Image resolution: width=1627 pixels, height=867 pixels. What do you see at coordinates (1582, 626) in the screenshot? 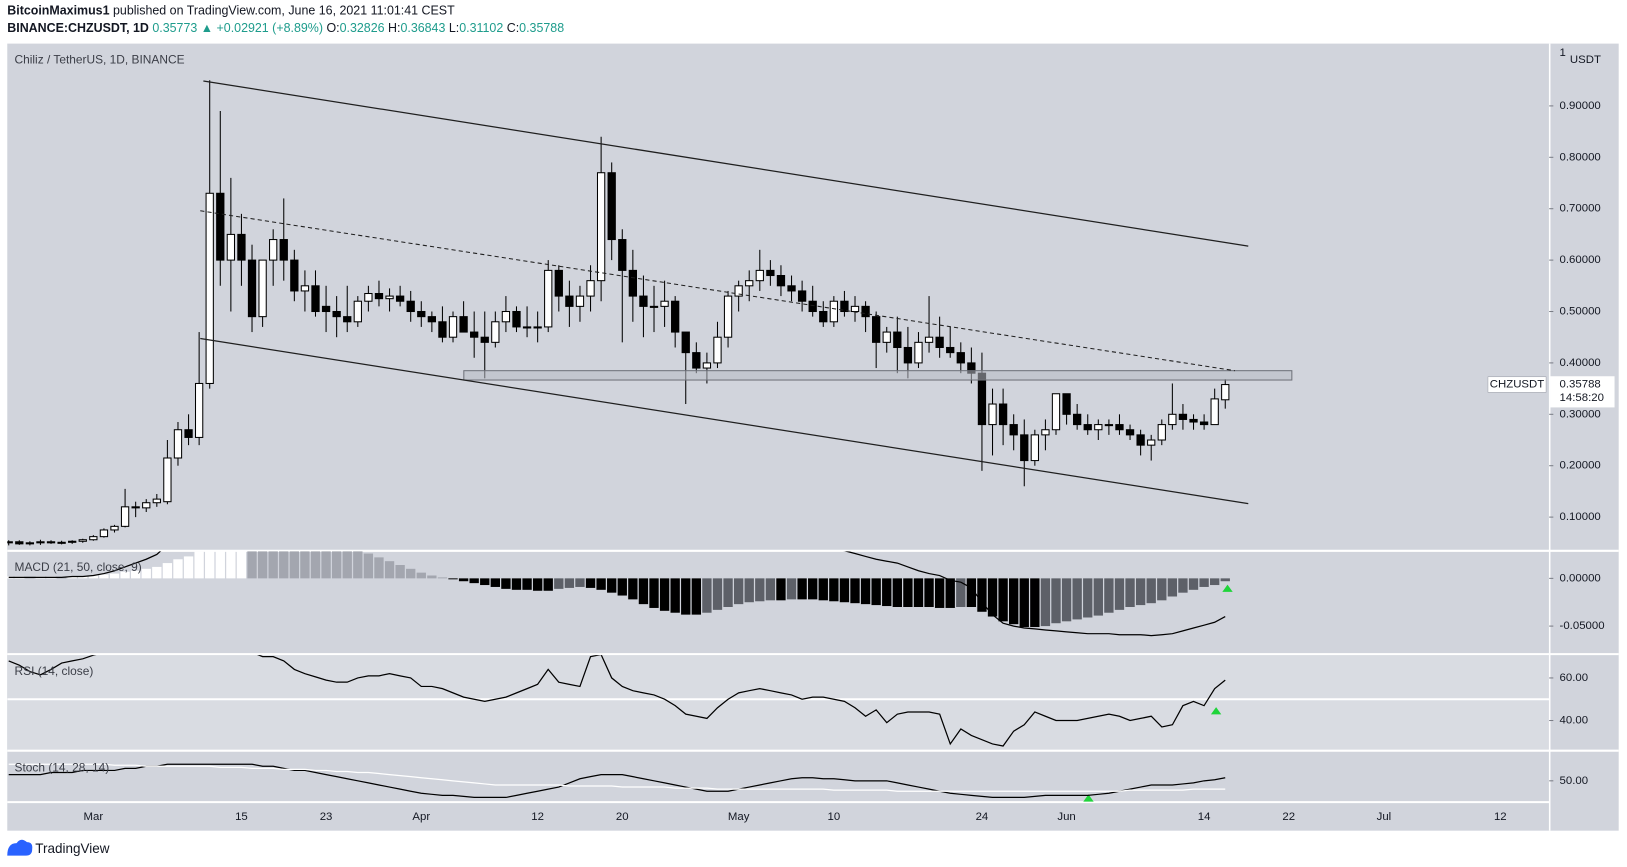
I see `y-tick-label: -0.05000` at bounding box center [1582, 626].